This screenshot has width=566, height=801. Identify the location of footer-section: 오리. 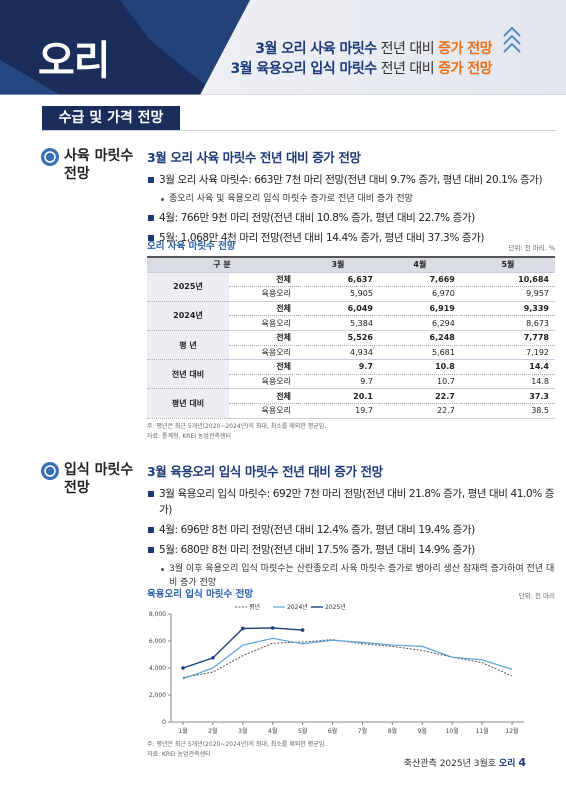
(507, 764).